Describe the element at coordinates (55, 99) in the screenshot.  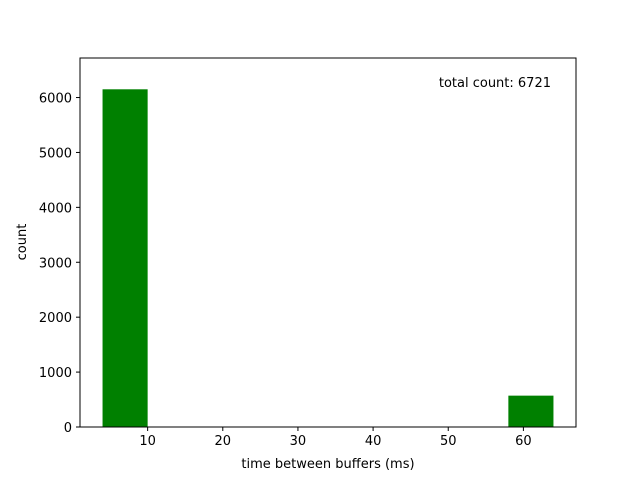
I see `y-tick-label: 6000` at that location.